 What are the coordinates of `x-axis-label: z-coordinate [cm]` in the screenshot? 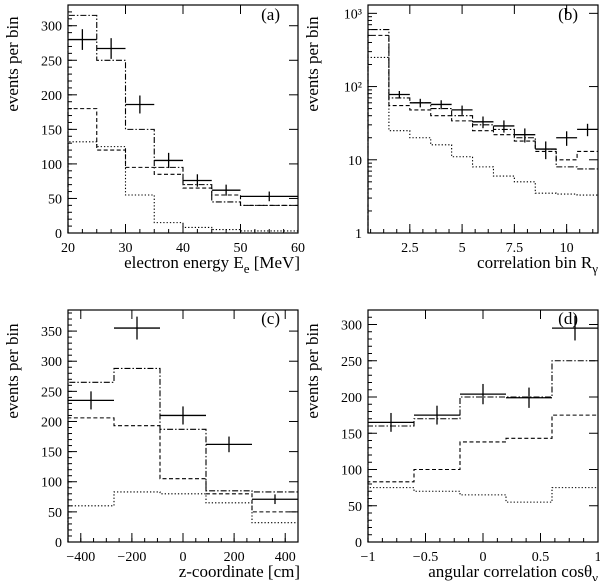 It's located at (239, 571).